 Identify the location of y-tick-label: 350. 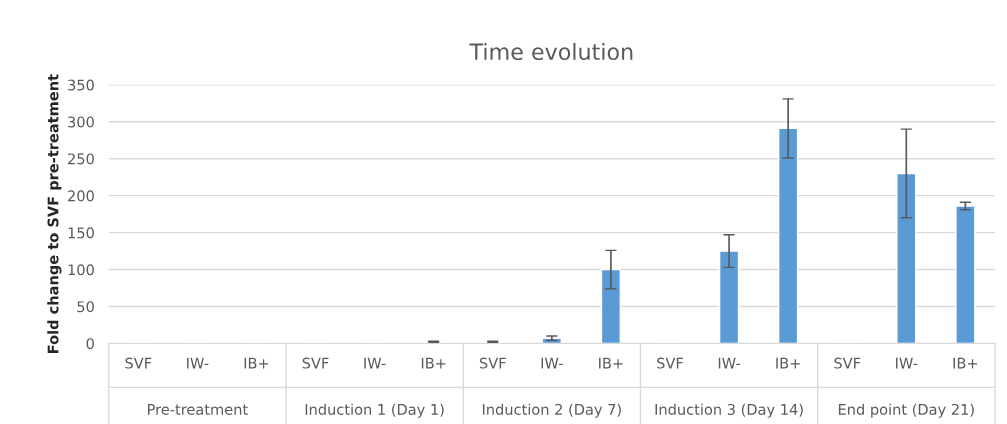
(81, 85).